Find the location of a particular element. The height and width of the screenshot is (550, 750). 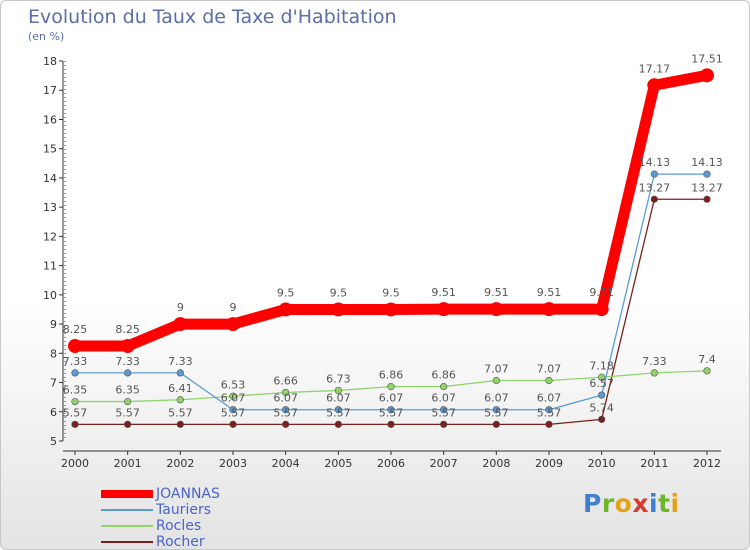

data-label: 13.27 is located at coordinates (655, 187).